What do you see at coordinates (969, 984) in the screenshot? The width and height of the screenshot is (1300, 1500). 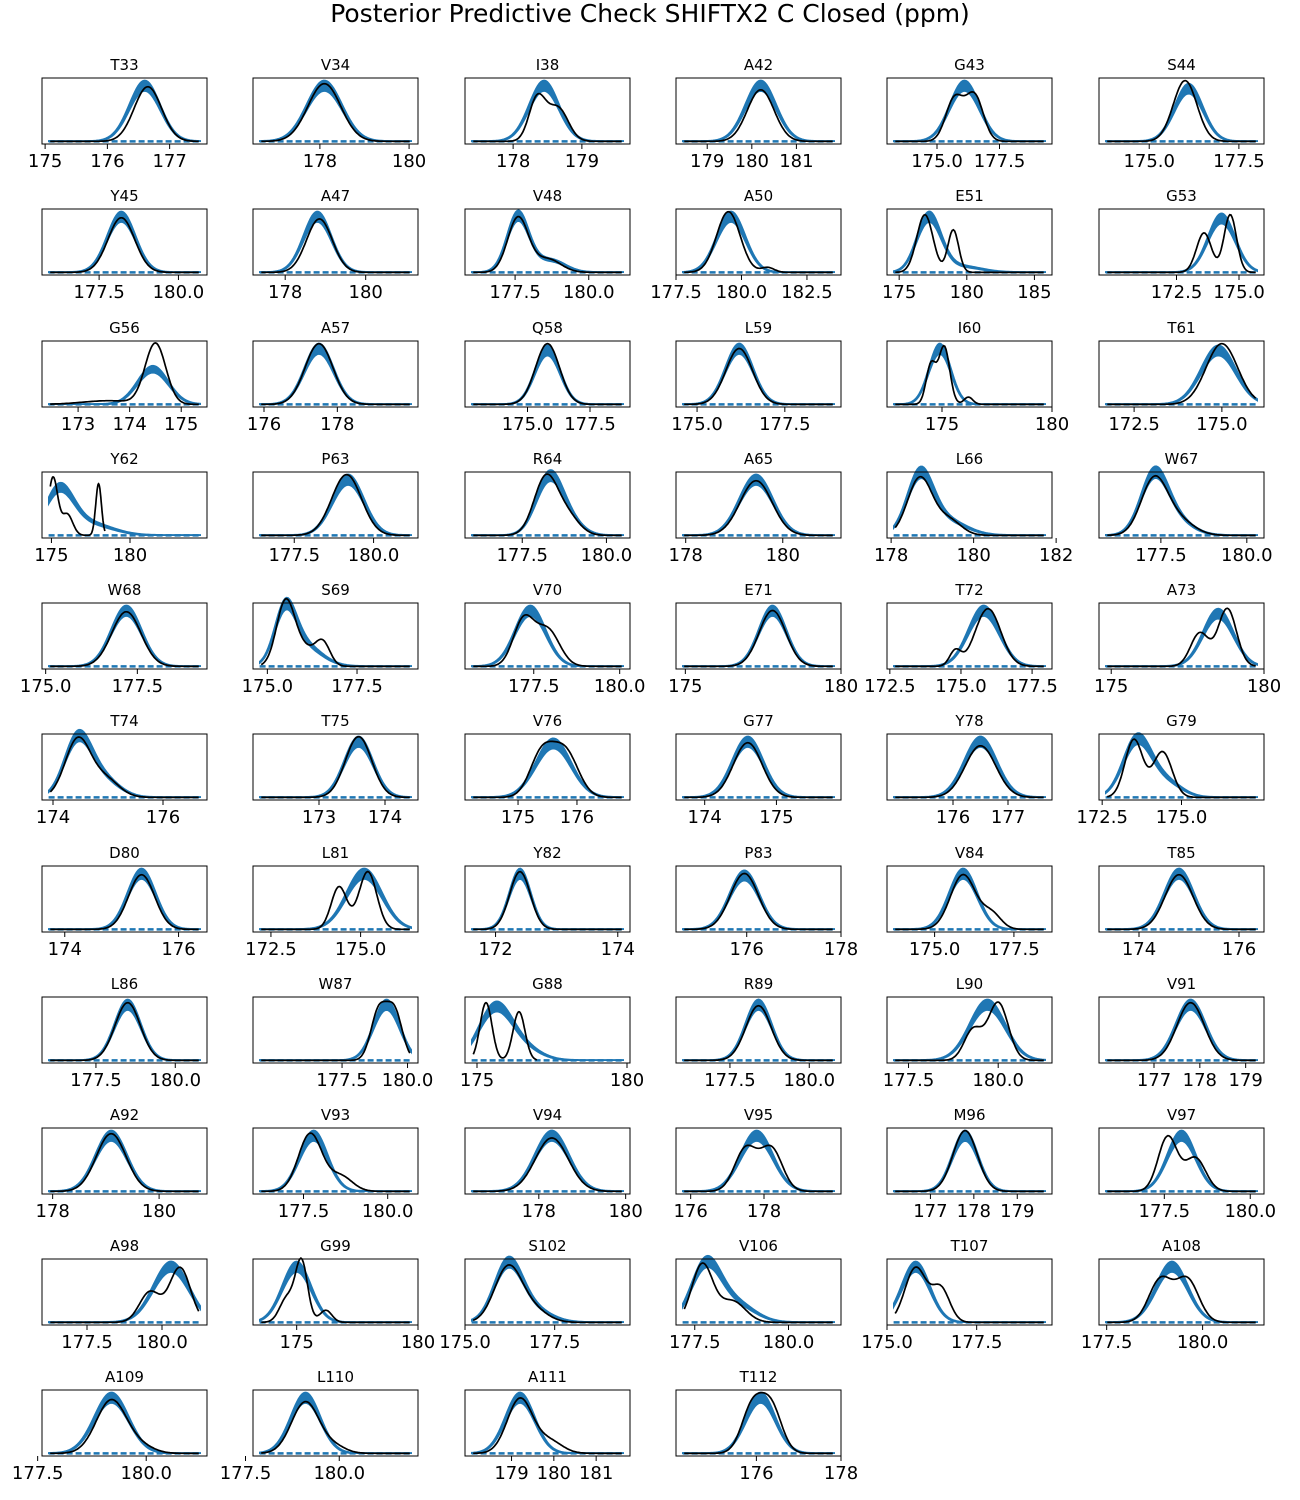 I see `subplot-title: L90` at bounding box center [969, 984].